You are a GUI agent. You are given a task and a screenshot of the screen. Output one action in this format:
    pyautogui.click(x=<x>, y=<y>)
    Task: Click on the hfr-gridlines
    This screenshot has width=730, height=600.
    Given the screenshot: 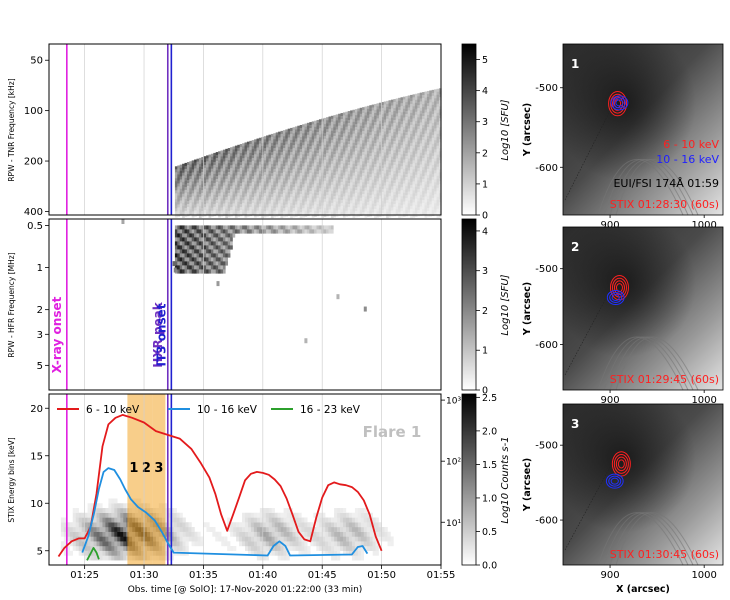 What is the action you would take?
    pyautogui.click(x=263, y=304)
    